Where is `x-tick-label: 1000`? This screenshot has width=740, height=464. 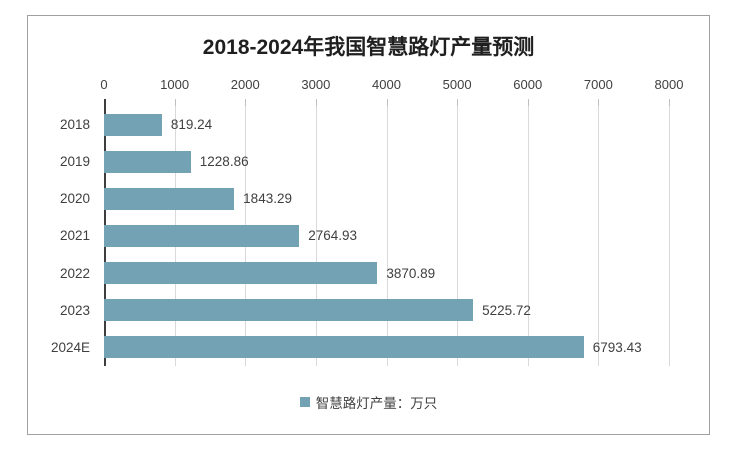
x-tick-label: 1000 is located at coordinates (175, 84).